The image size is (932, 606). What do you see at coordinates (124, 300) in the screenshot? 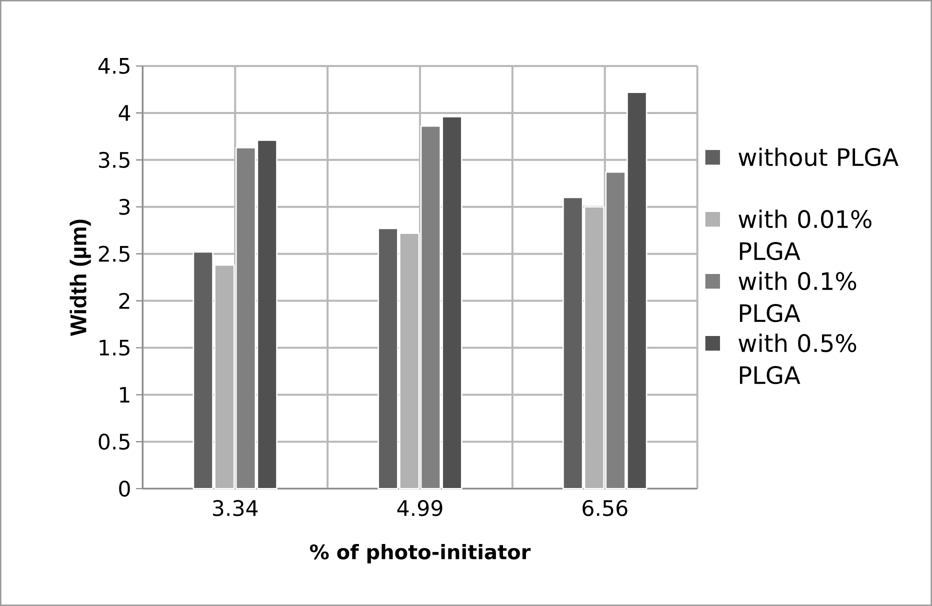
I see `y-tick-label: 2` at bounding box center [124, 300].